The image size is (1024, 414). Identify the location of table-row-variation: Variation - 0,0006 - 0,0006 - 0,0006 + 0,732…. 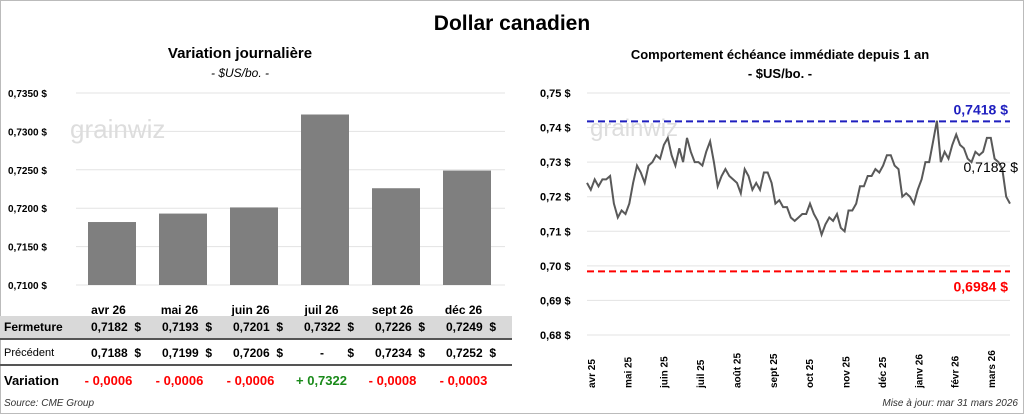
(256, 380).